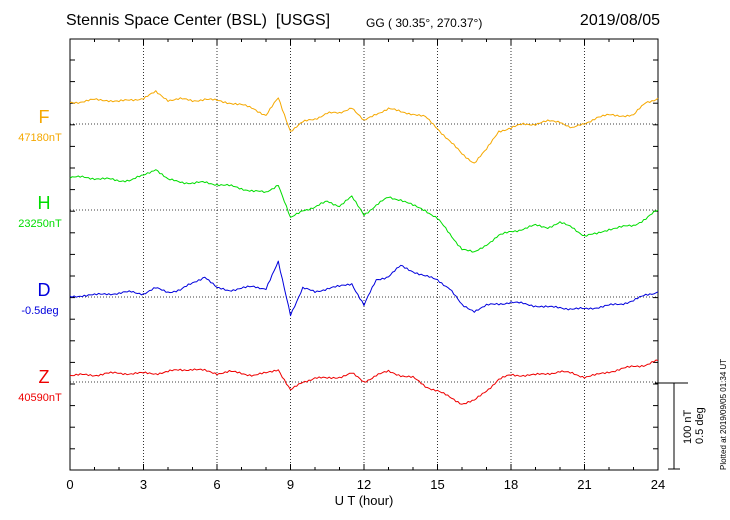  I want to click on x-axis-label: U T (hour), so click(364, 500).